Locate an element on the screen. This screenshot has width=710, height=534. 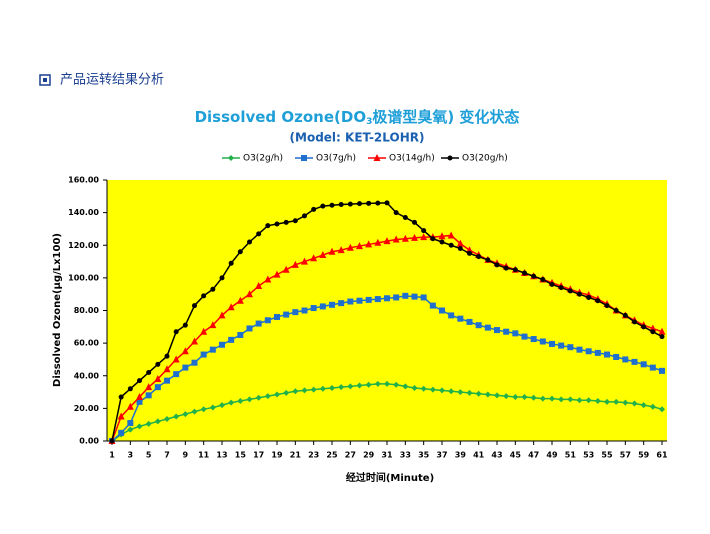
x-tick-label: 7 is located at coordinates (167, 455).